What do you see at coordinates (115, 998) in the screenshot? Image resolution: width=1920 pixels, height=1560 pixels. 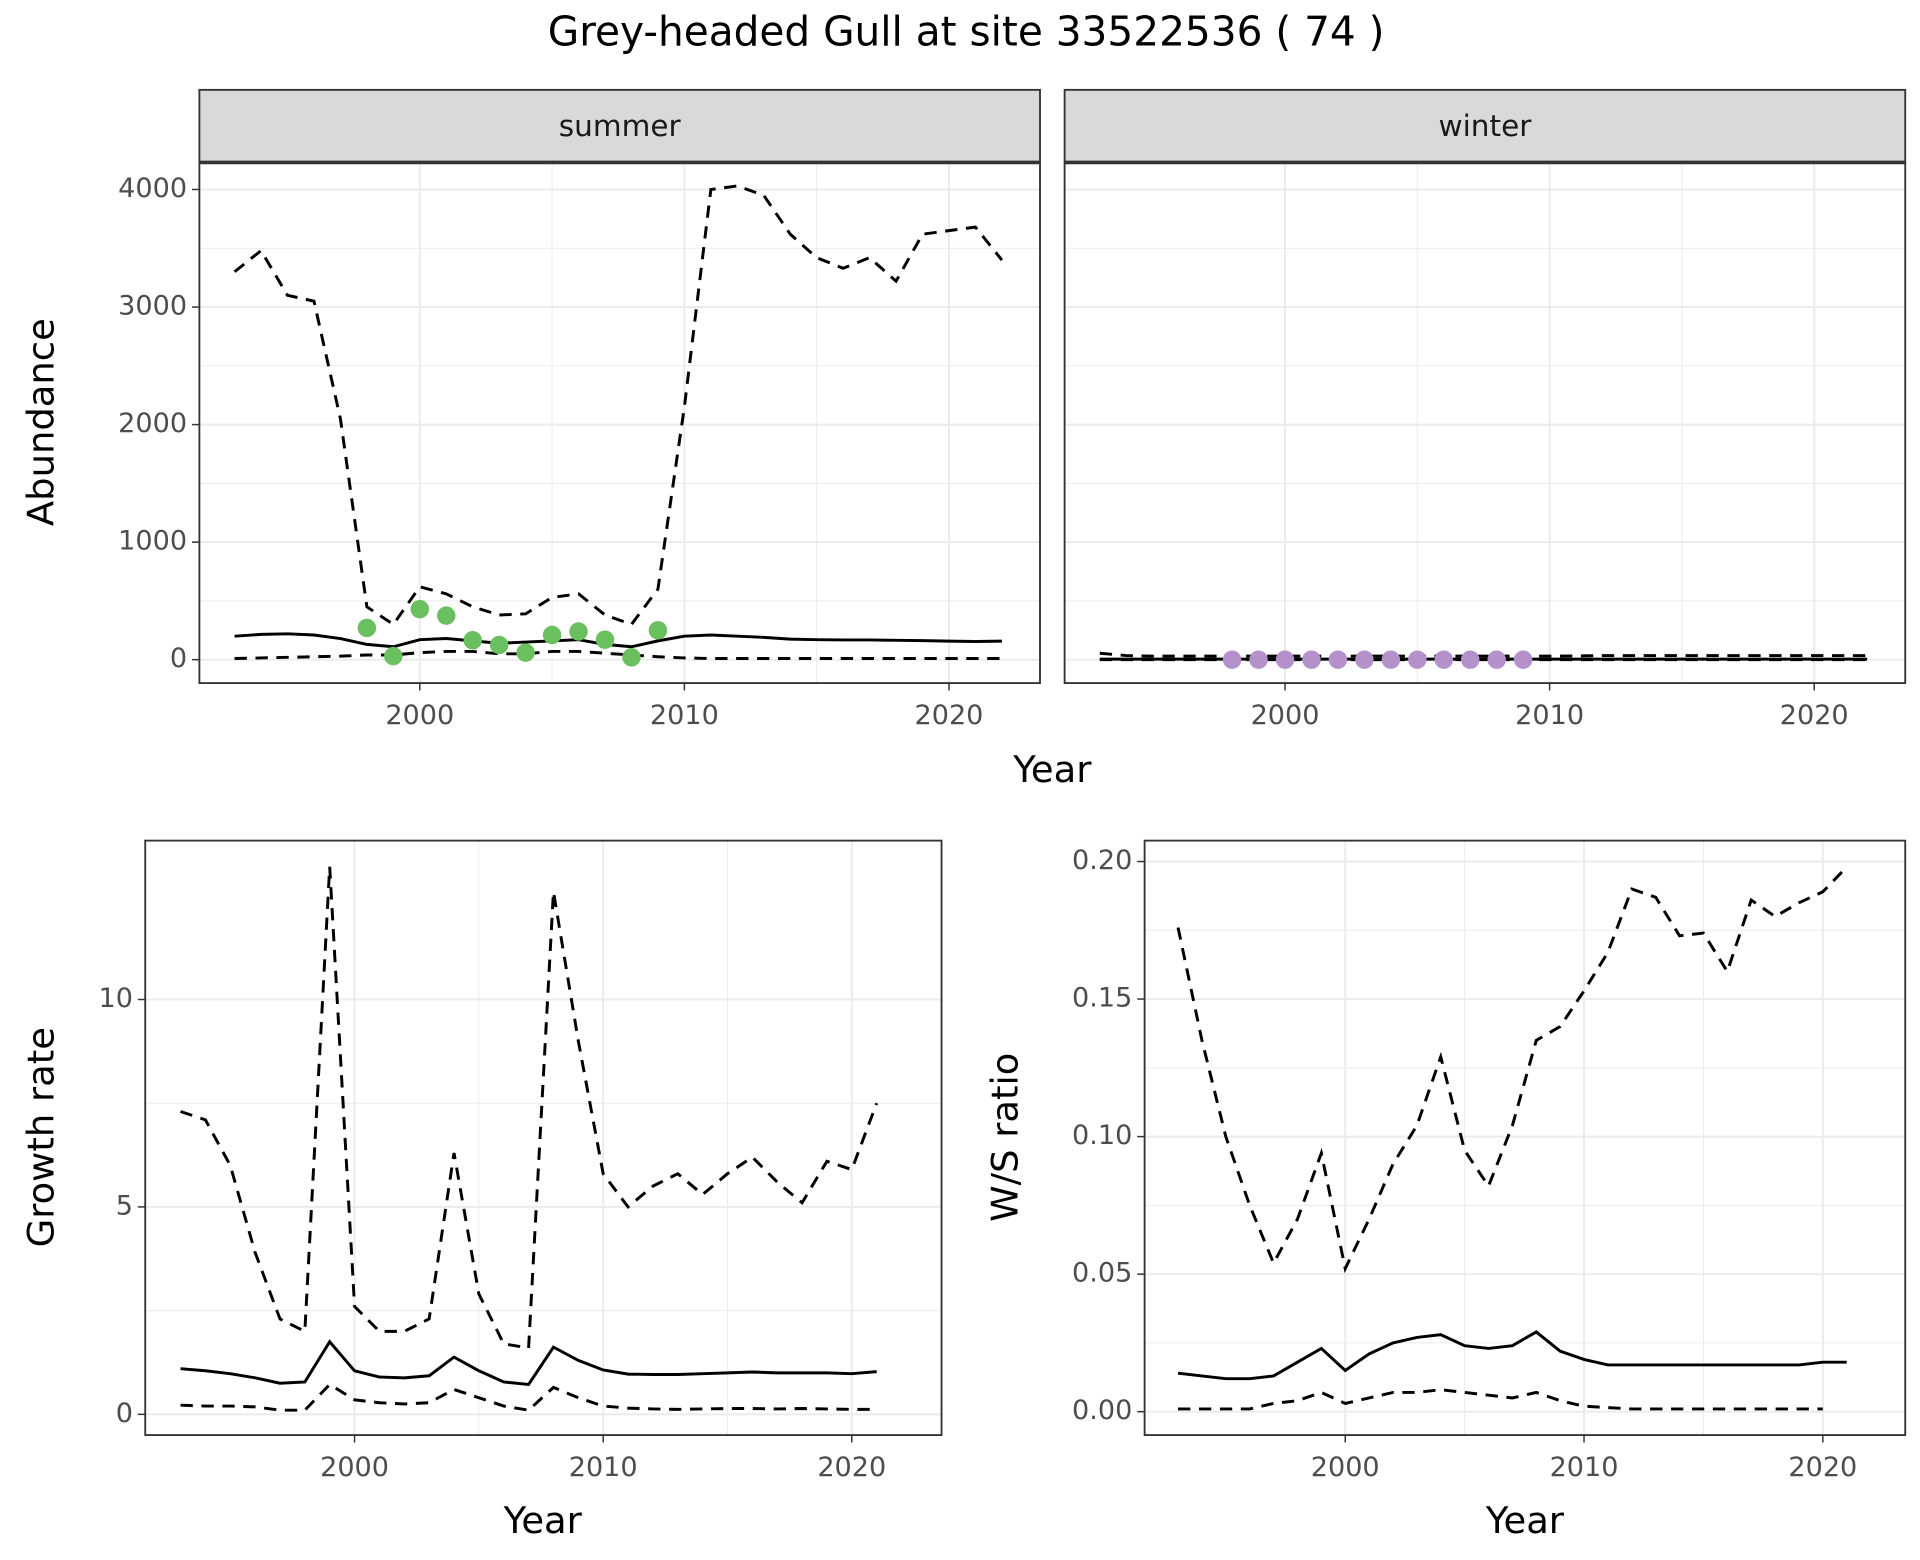 I see `y-tick-label: 10` at bounding box center [115, 998].